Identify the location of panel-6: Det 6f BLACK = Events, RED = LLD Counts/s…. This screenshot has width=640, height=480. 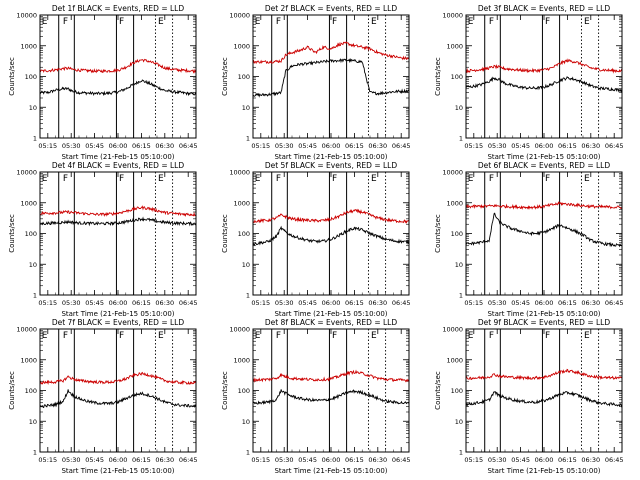
(529, 239).